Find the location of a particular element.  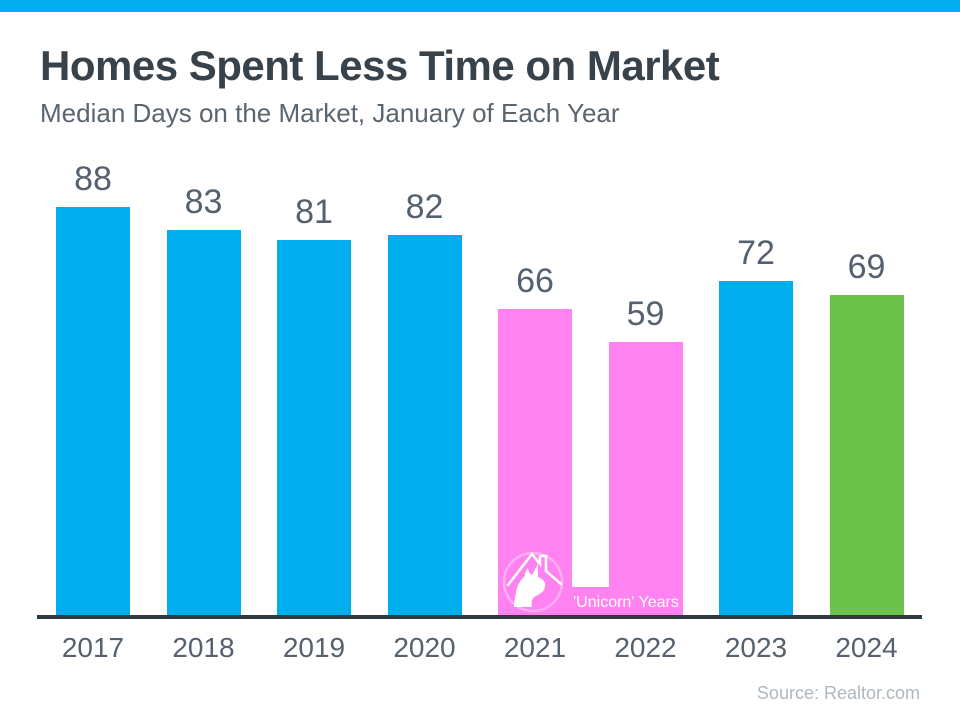

value-label-2022: 59 is located at coordinates (645, 313).